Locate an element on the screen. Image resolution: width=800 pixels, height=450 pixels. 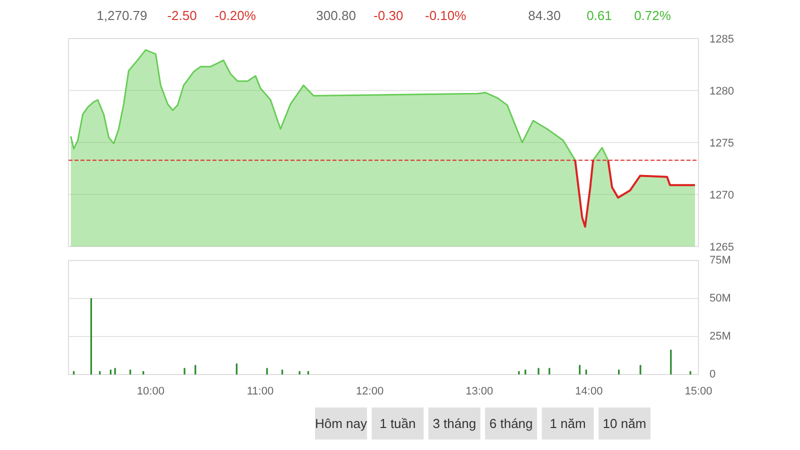
x-tick-label: 14:00 is located at coordinates (589, 392).